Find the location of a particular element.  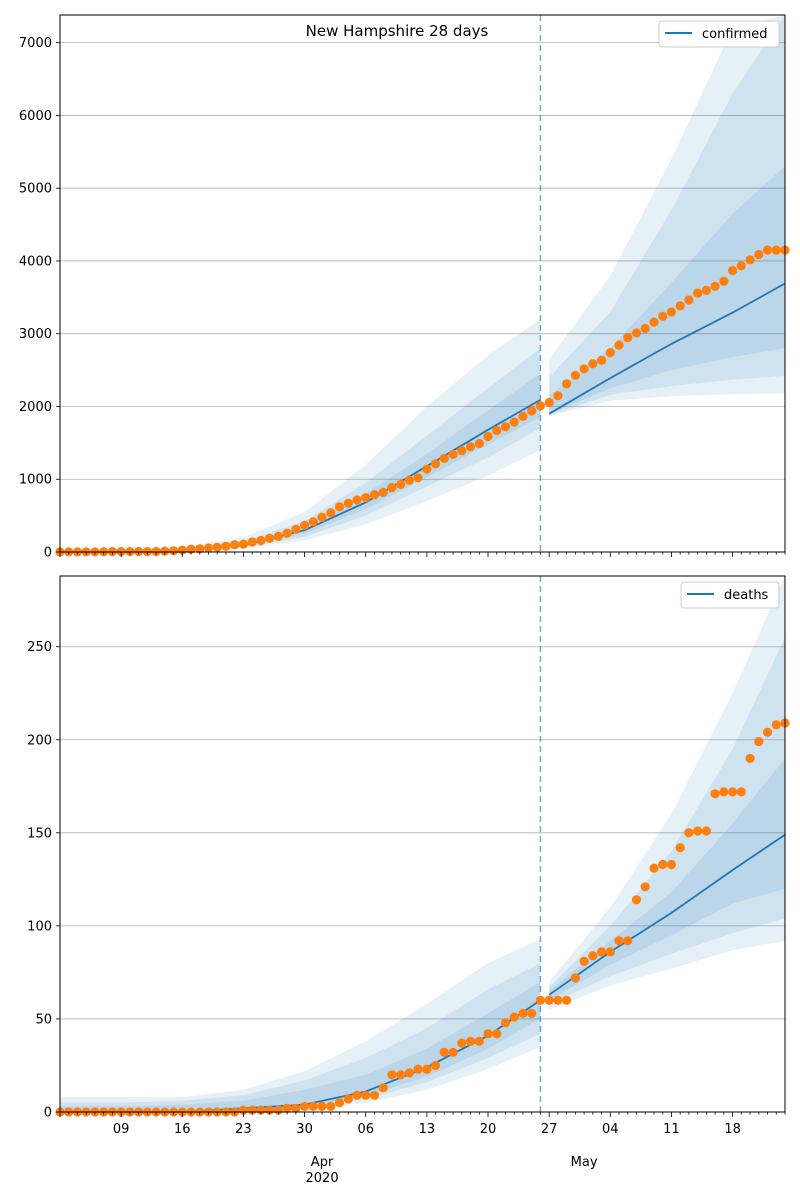

confirmed-y-ticks: 0 1000 2000 3000 4000 5000 6000 7000 is located at coordinates (39, 298).